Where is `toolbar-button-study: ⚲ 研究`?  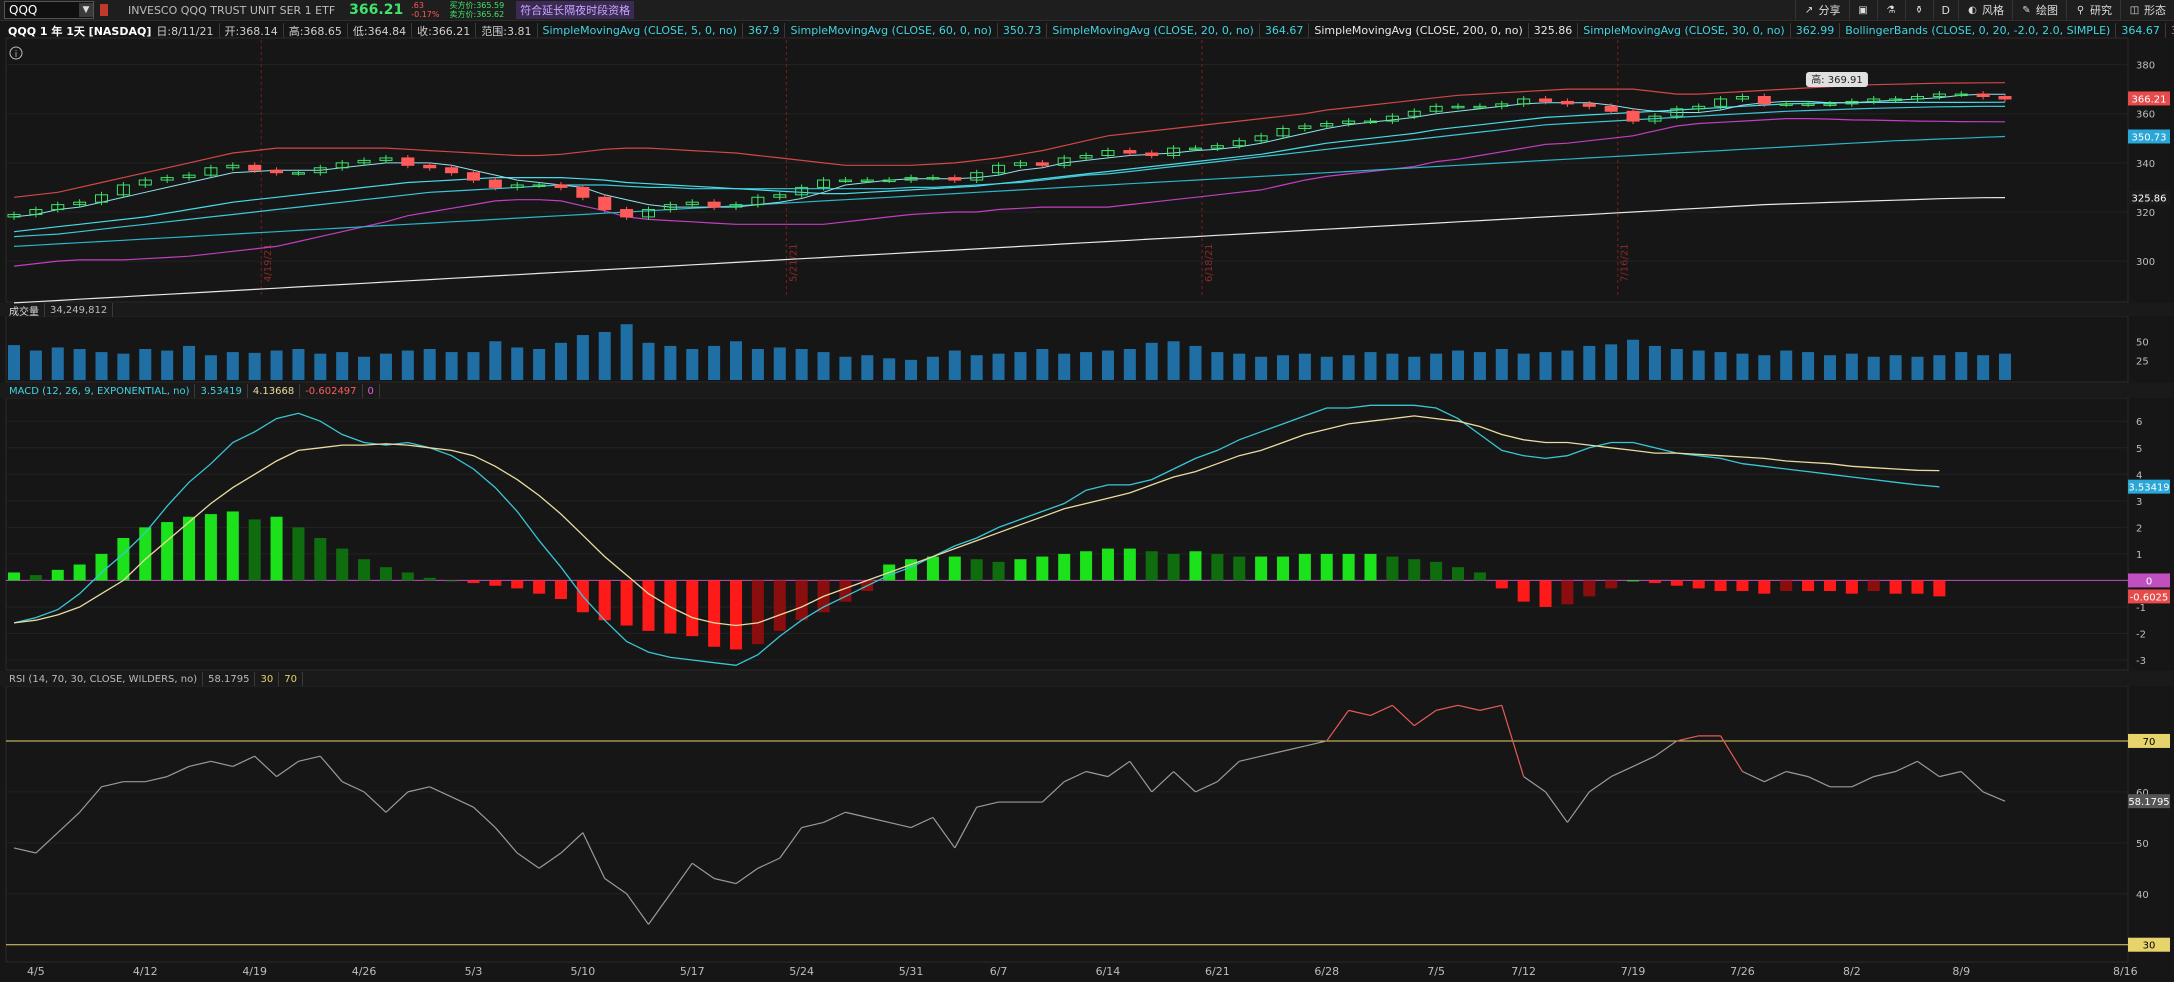
toolbar-button-study: ⚲ 研究 is located at coordinates (2093, 10).